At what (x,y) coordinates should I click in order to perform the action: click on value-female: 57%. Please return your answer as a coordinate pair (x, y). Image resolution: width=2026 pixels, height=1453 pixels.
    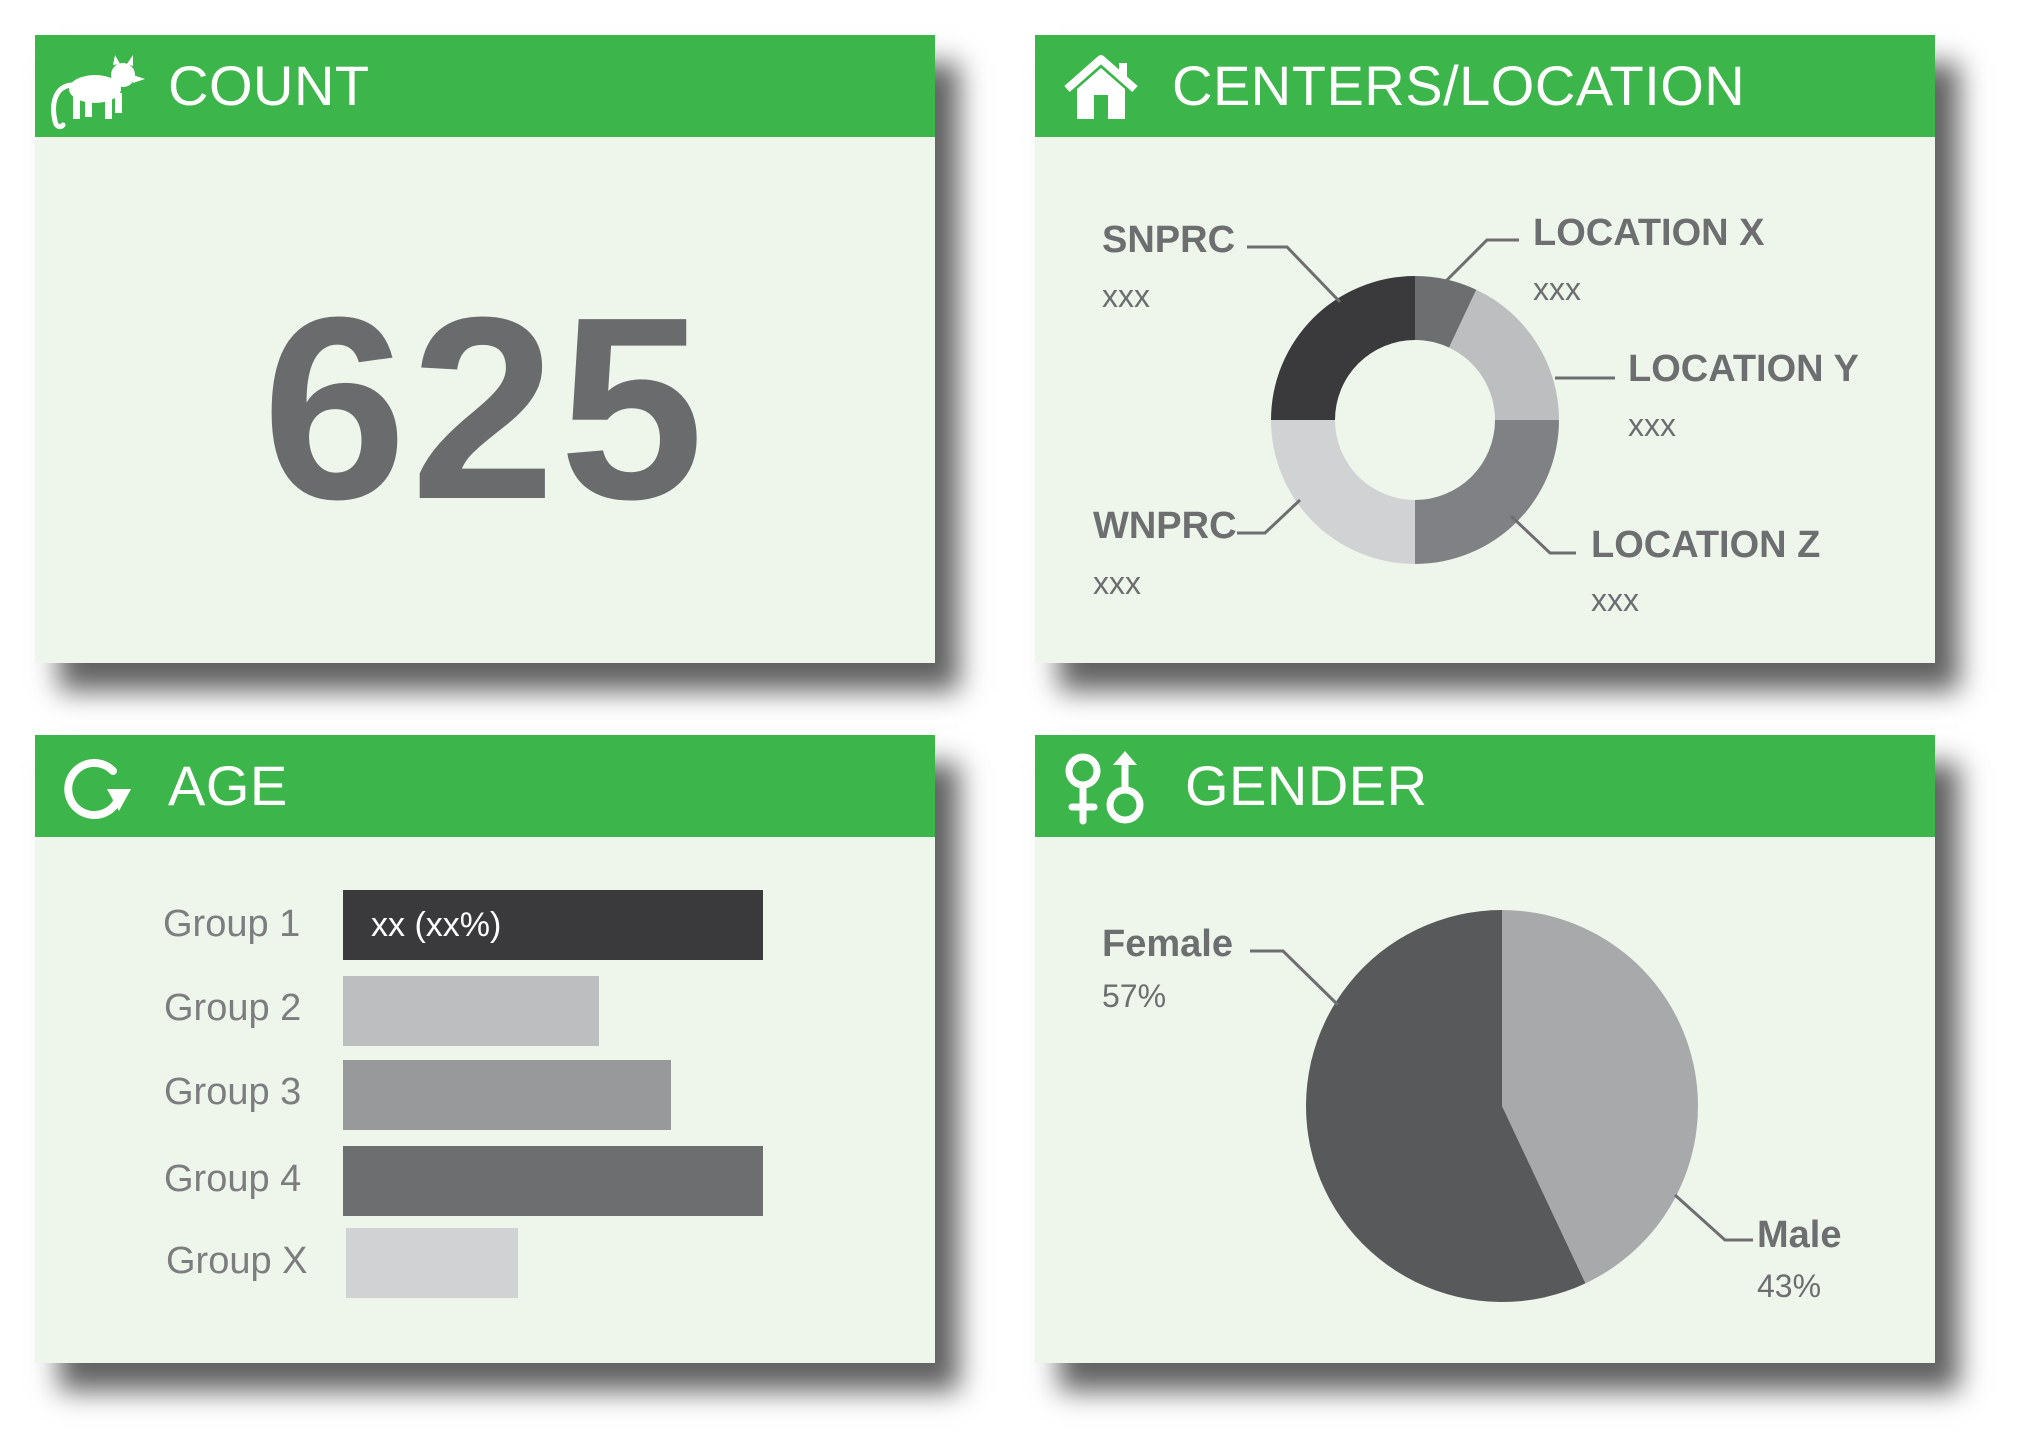
    Looking at the image, I should click on (1134, 996).